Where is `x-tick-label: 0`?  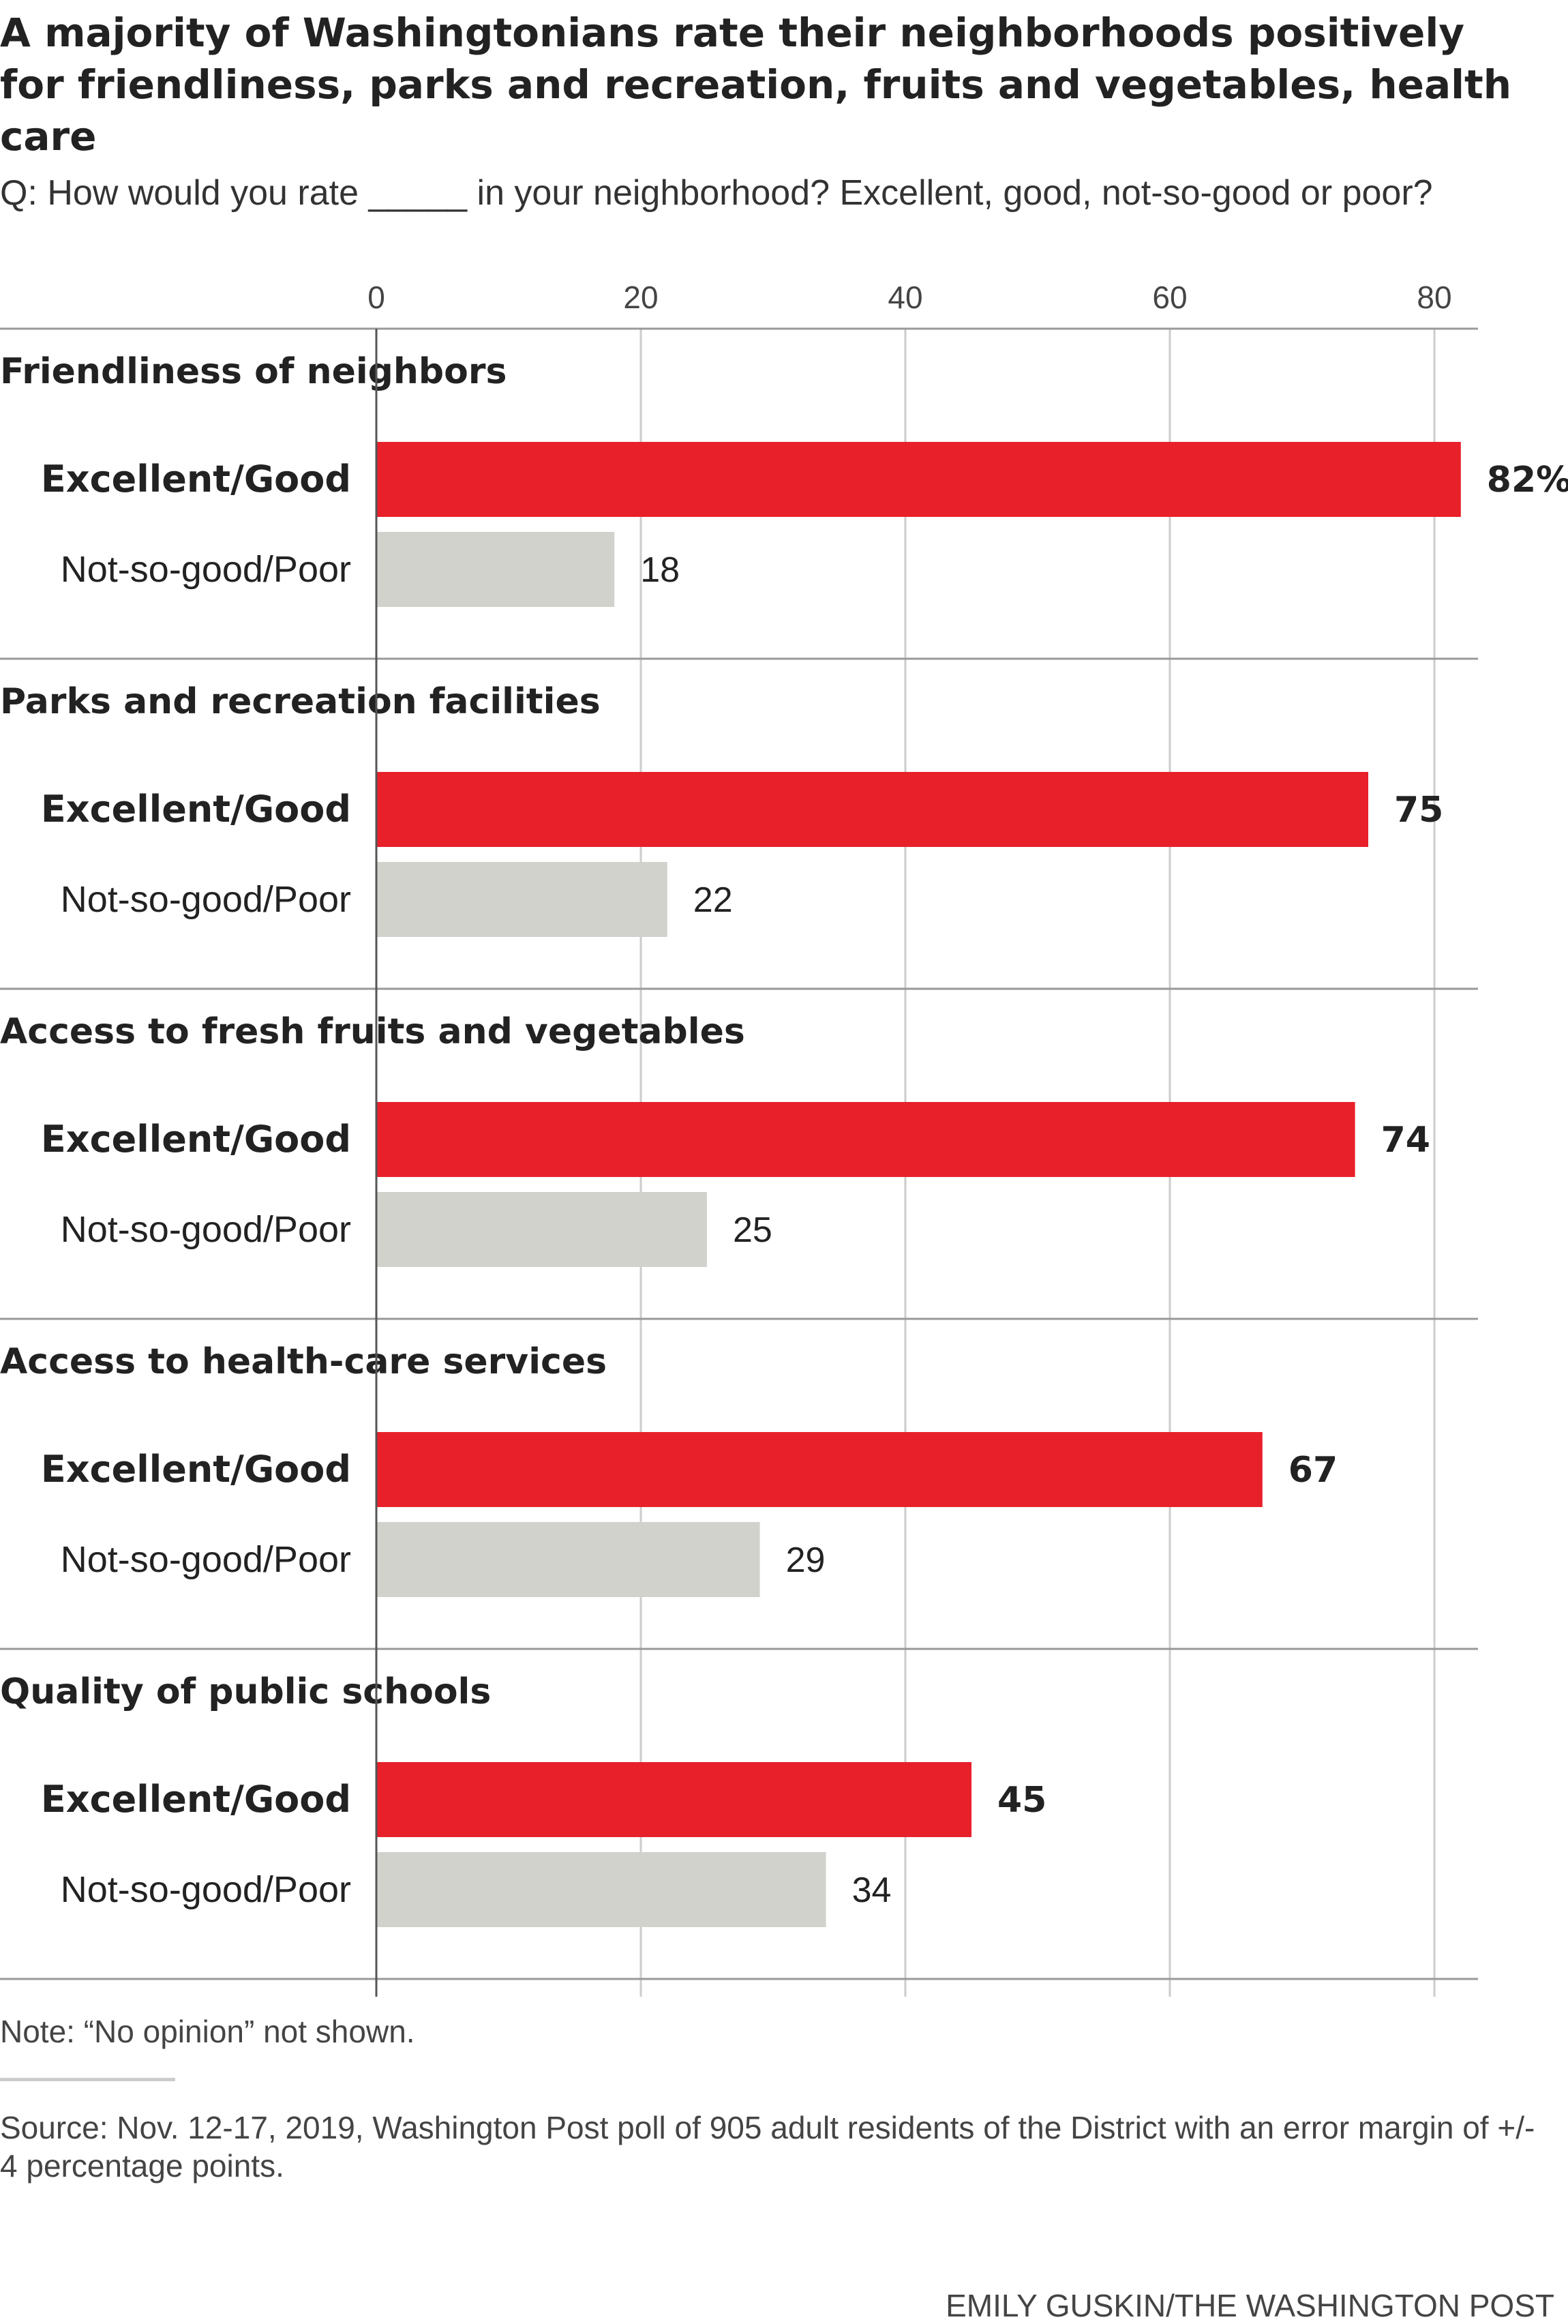 x-tick-label: 0 is located at coordinates (376, 297).